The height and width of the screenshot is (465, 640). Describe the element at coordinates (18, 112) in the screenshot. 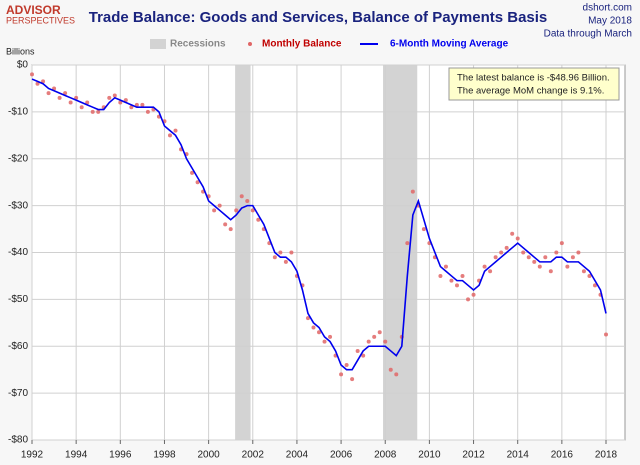

I see `y-tick-label: -$10` at that location.